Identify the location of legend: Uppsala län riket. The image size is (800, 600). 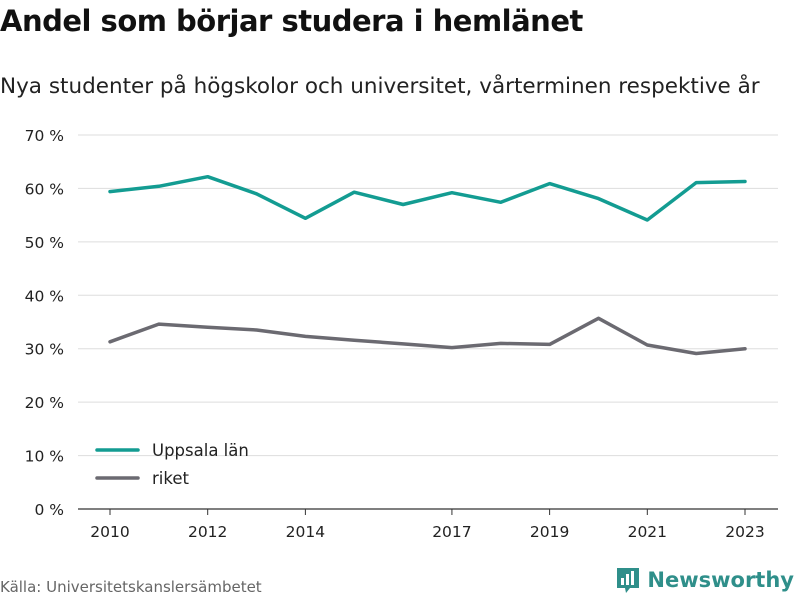
(172, 464).